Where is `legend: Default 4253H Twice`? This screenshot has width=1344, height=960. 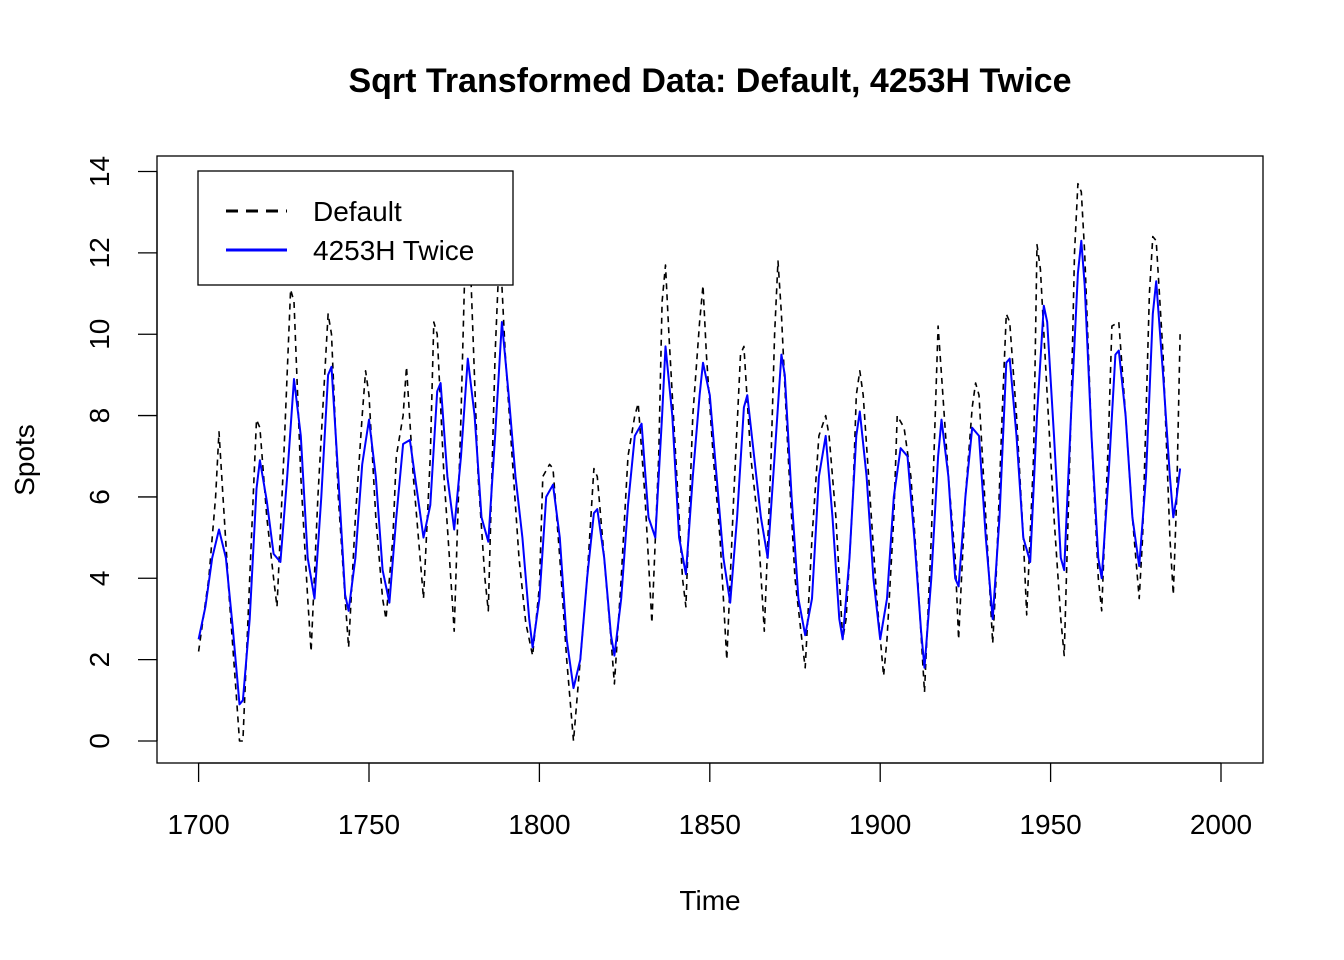
legend: Default 4253H Twice is located at coordinates (355, 228).